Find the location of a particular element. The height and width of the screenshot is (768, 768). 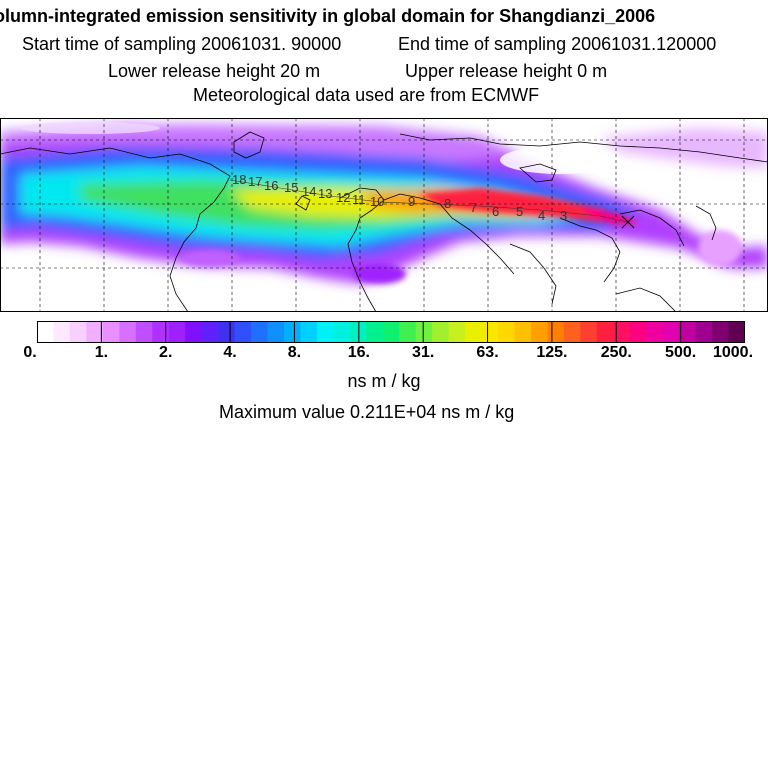

trajectory-label: 6 is located at coordinates (495, 211).